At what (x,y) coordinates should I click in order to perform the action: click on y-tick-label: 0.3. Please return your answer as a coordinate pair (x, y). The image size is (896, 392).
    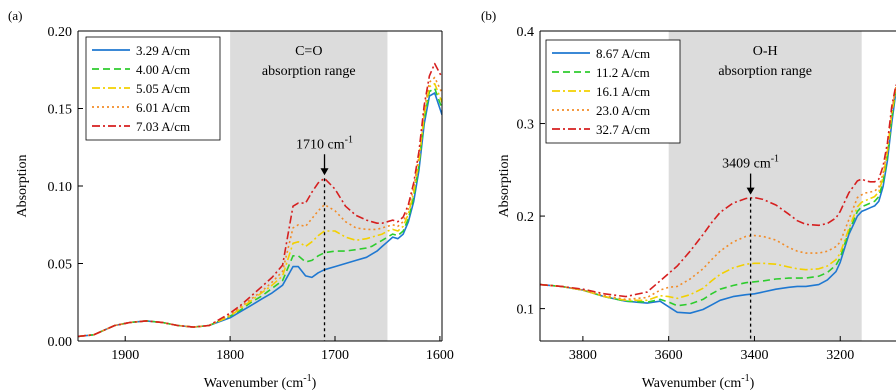
    Looking at the image, I should click on (526, 125).